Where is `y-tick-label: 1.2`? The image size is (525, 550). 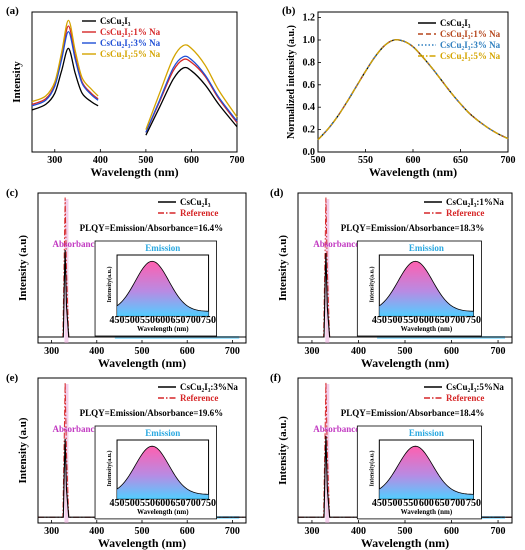 y-tick-label: 1.2 is located at coordinates (309, 18).